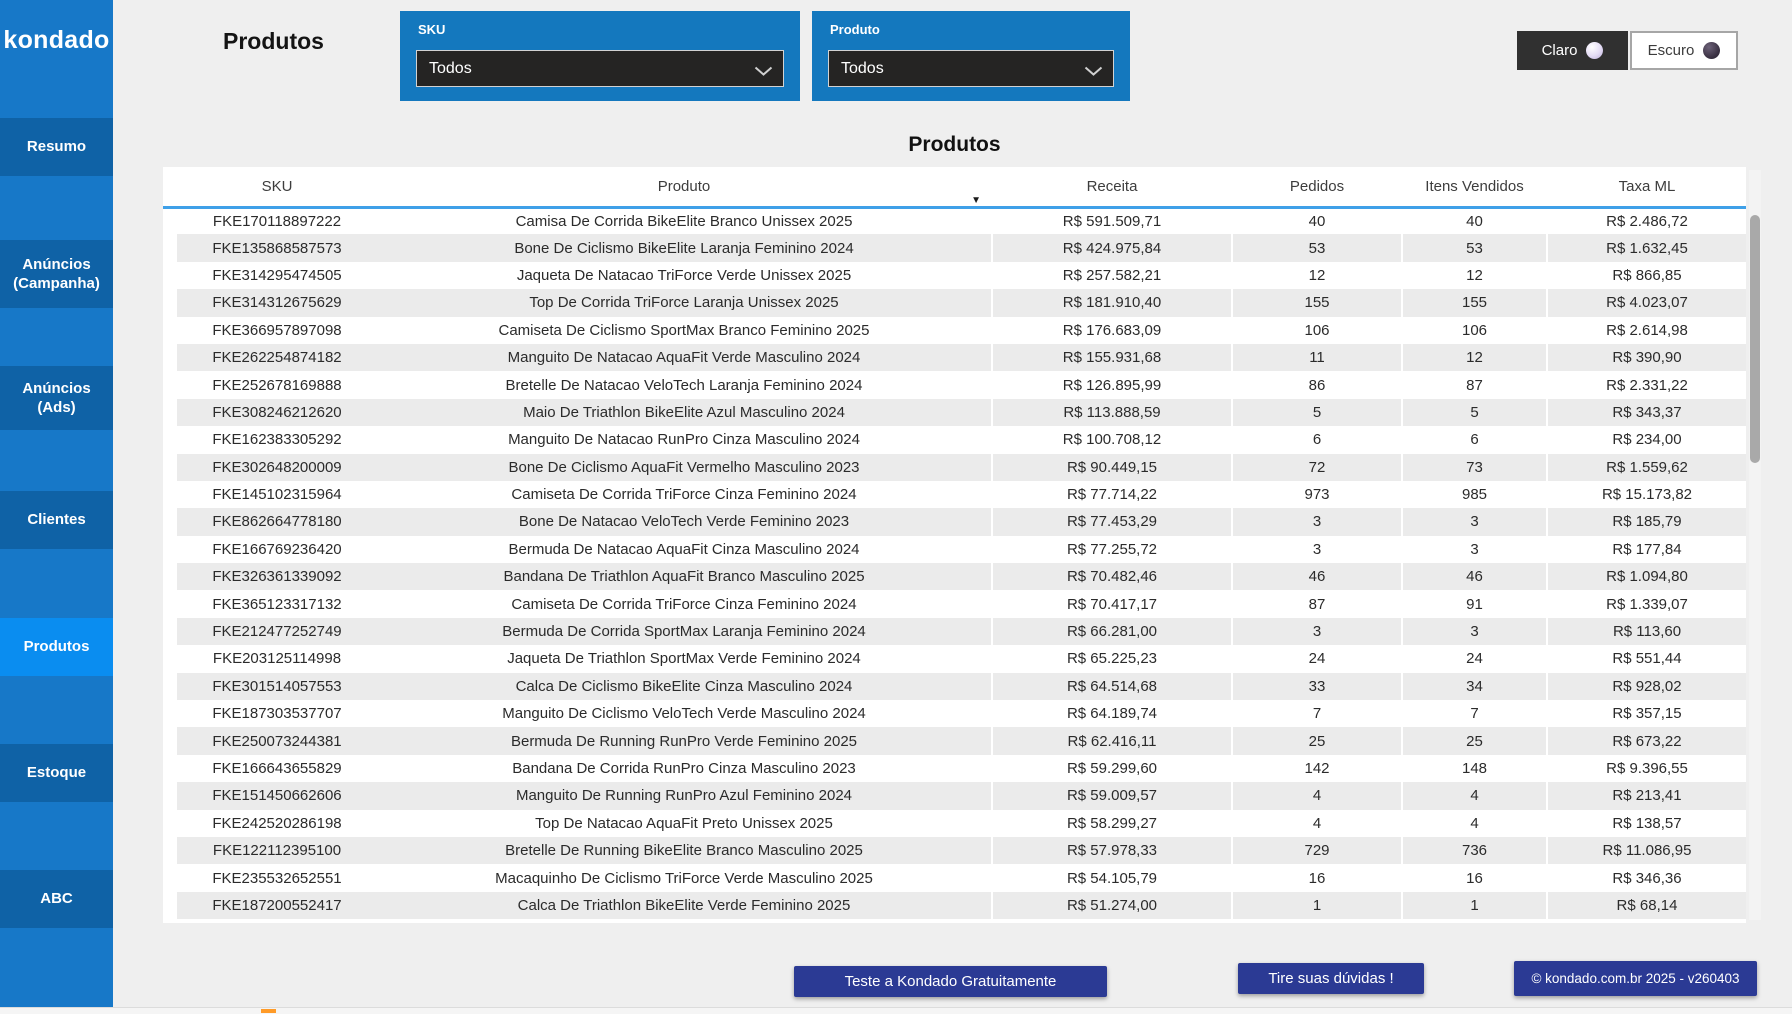 The width and height of the screenshot is (1792, 1014). What do you see at coordinates (277, 741) in the screenshot?
I see `cell-sku: FKE250073244381` at bounding box center [277, 741].